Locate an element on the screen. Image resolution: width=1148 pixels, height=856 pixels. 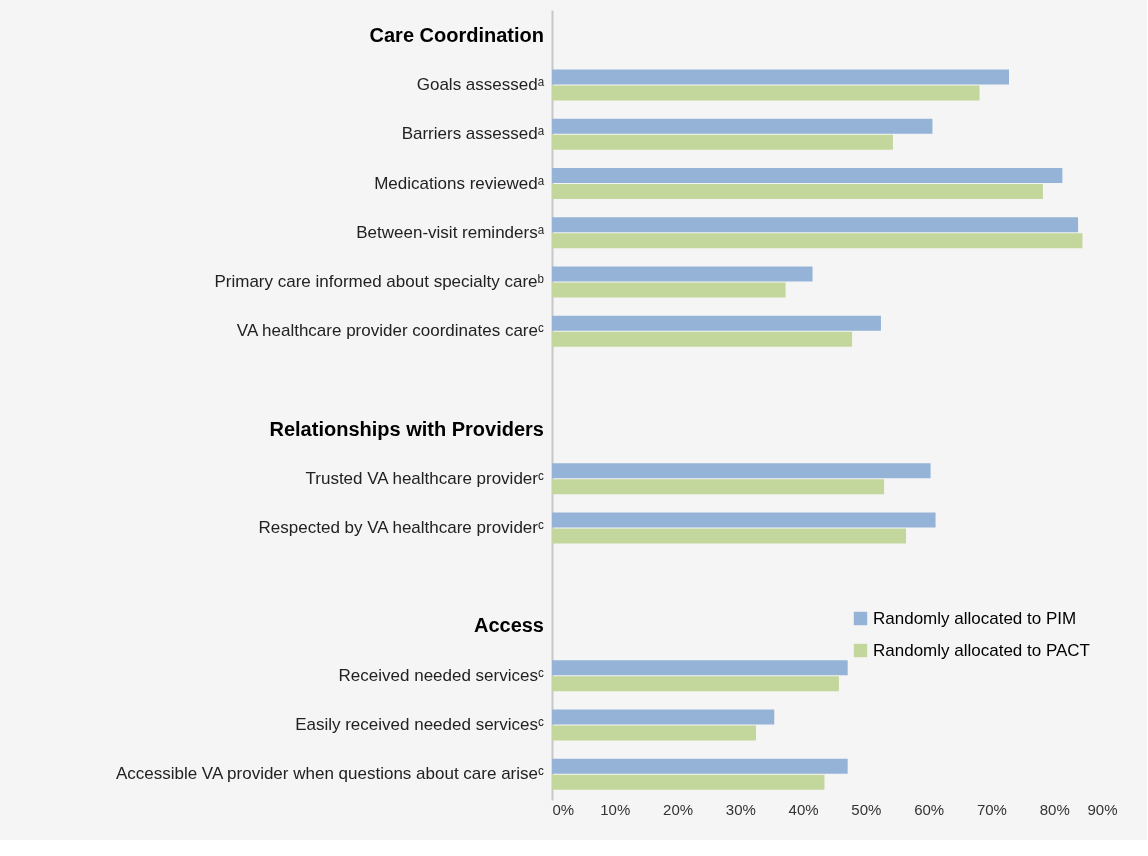
y-tick-label: Respected by VA healthcare providerᶜ is located at coordinates (401, 528).